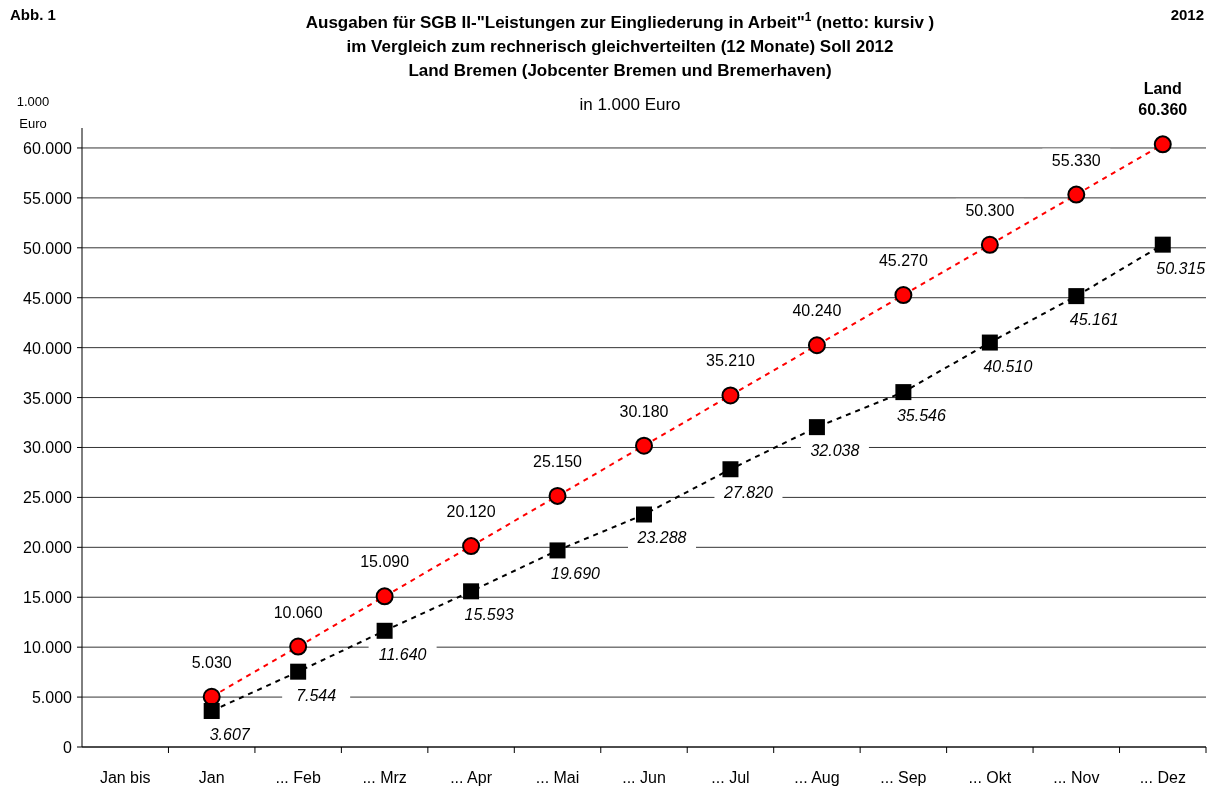 The image size is (1214, 789). Describe the element at coordinates (576, 574) in the screenshot. I see `data-label: 19.690` at that location.